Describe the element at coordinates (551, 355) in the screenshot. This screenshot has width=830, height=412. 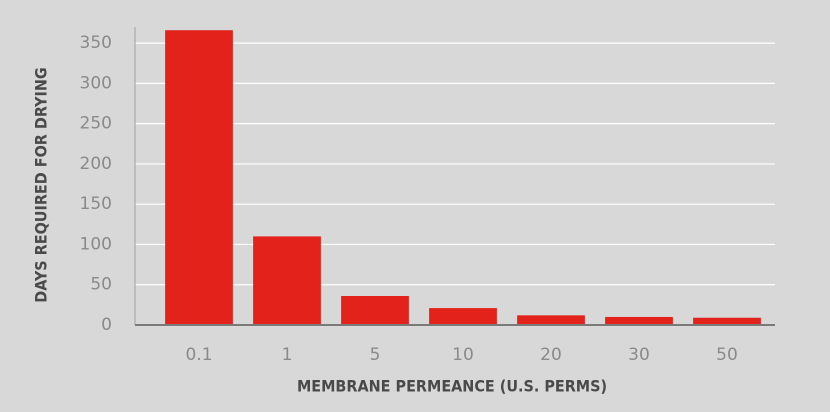
I see `x-tick-label: 20` at that location.